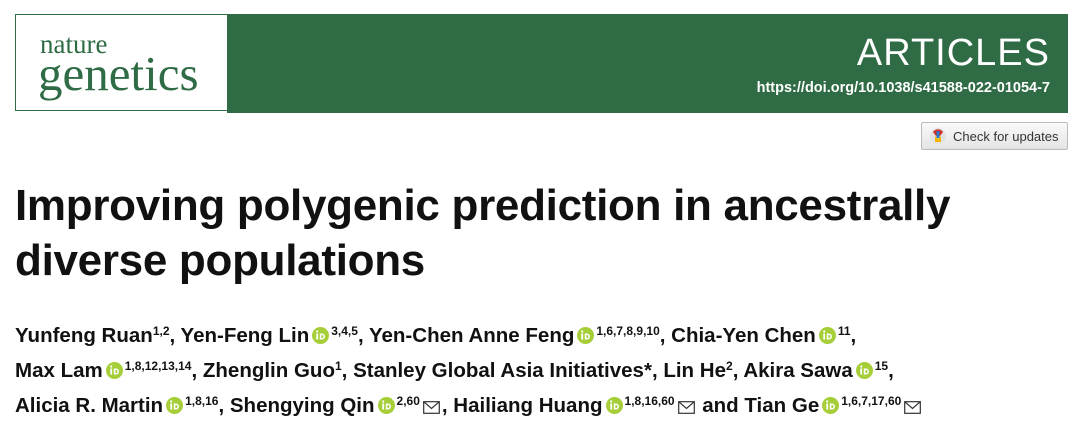 This screenshot has height=423, width=1080. I want to click on author: Akira Sawa 15, so click(815, 370).